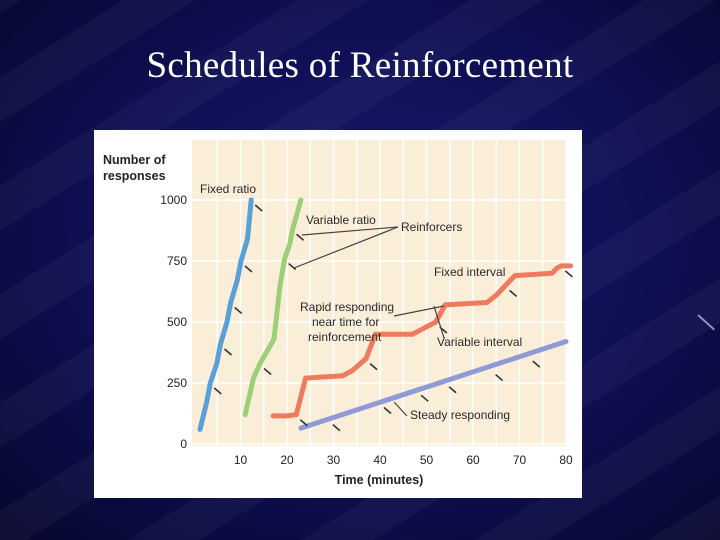 This screenshot has height=540, width=720. I want to click on series-line-variable-interval, so click(433, 385).